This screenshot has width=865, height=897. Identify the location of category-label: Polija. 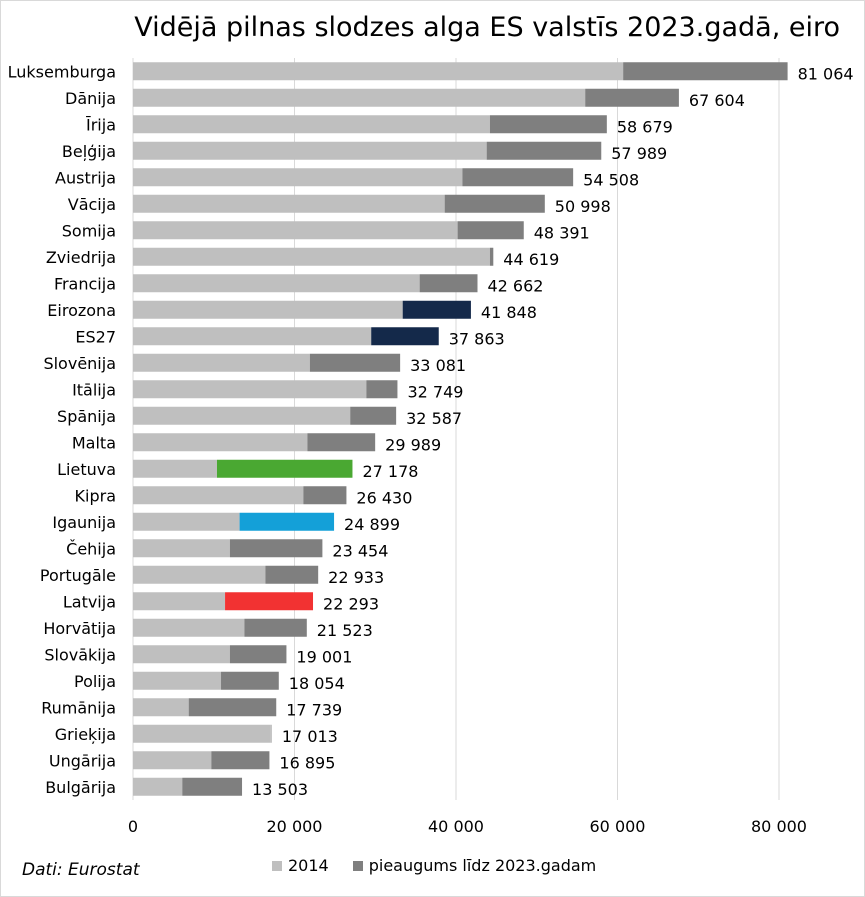
(95, 681).